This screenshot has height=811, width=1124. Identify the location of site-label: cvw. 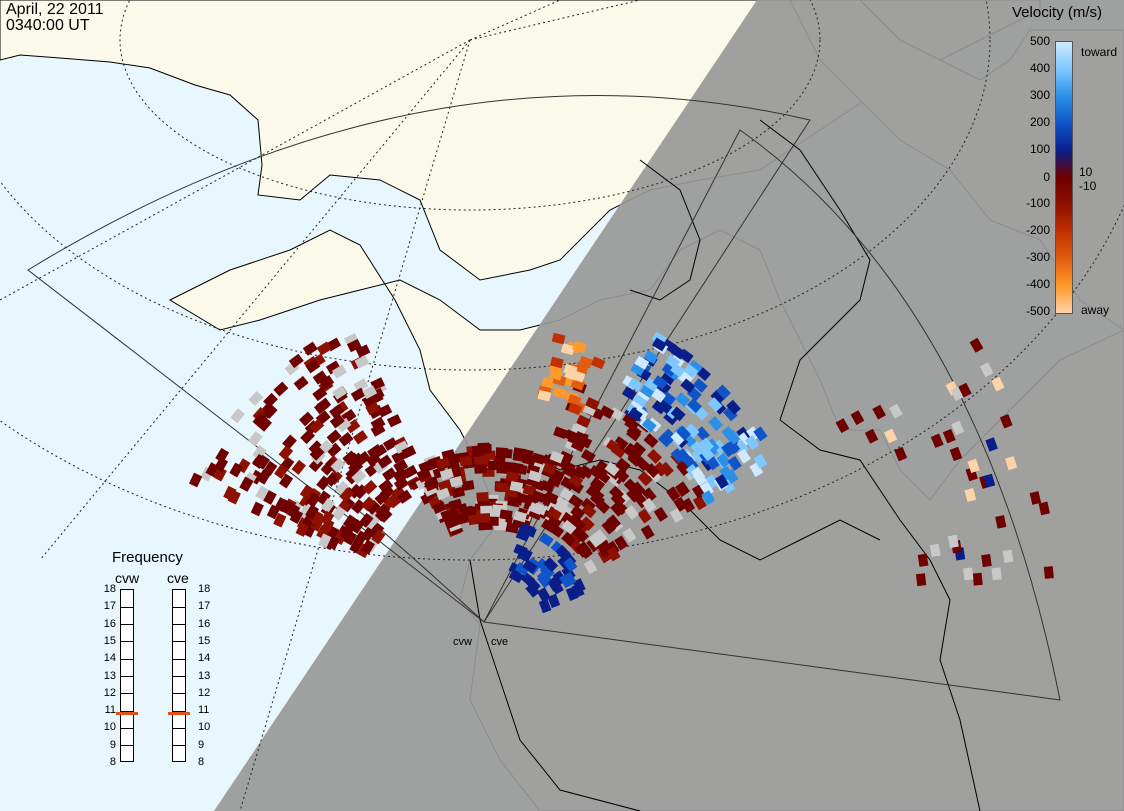
(462, 642).